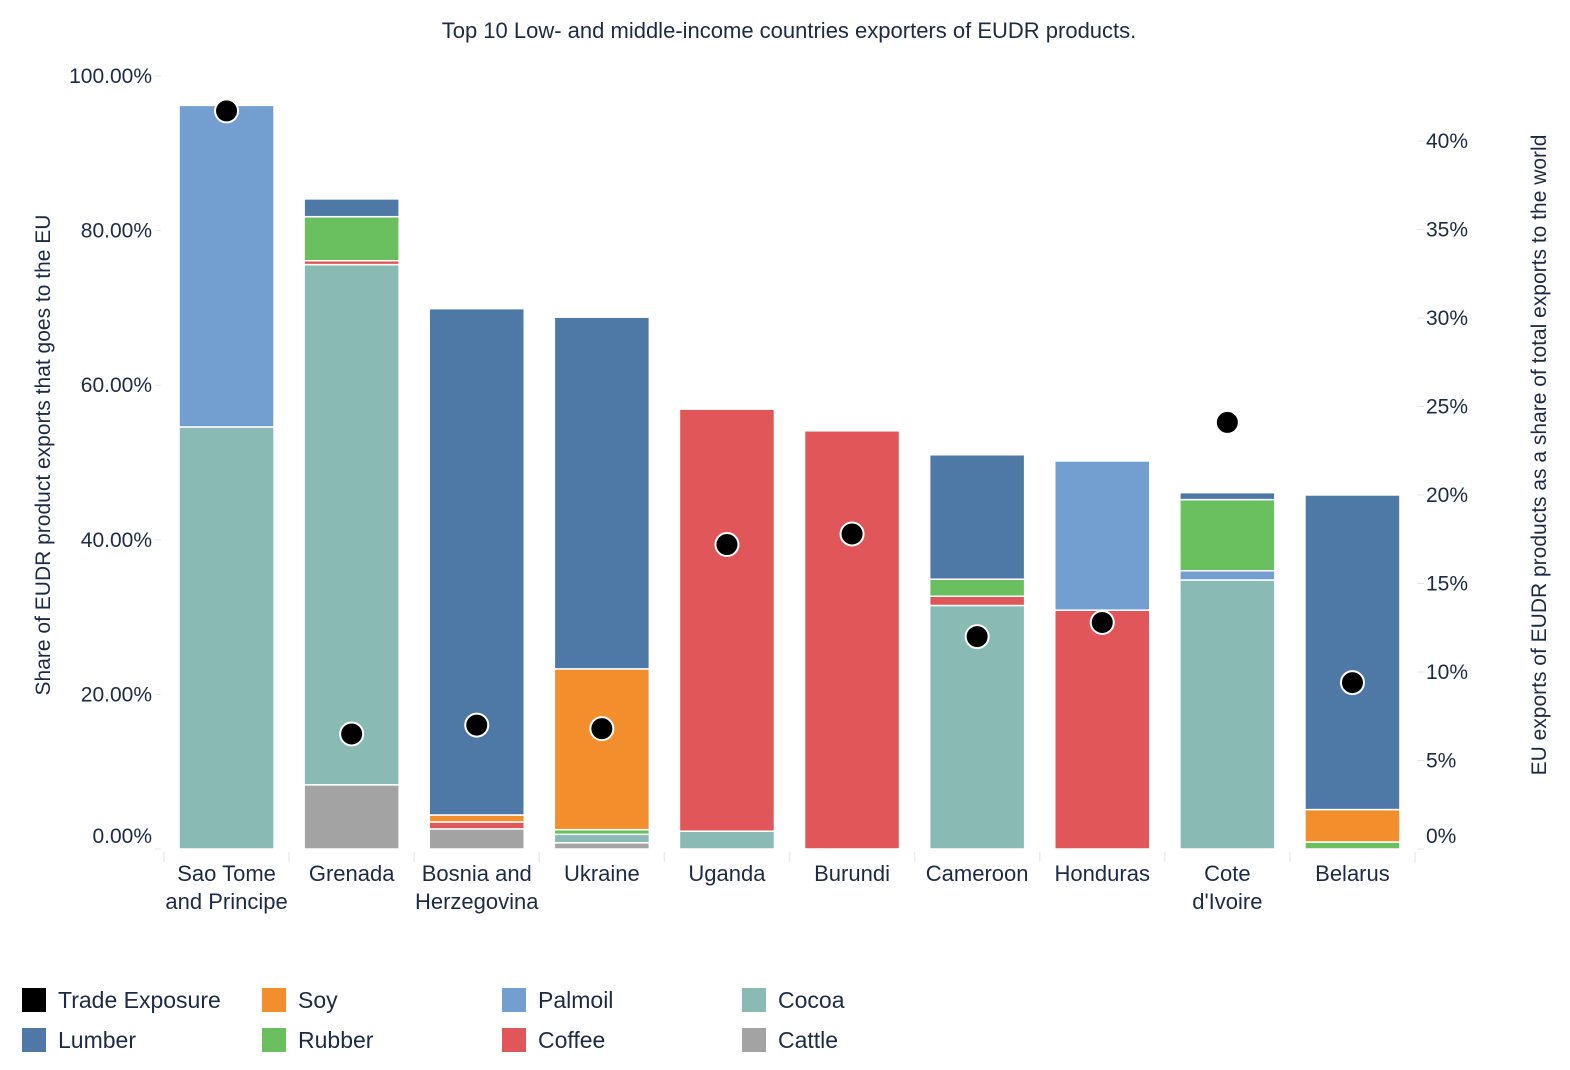 The image size is (1570, 1070). I want to click on x-tick-label: Sao Tome, so click(226, 873).